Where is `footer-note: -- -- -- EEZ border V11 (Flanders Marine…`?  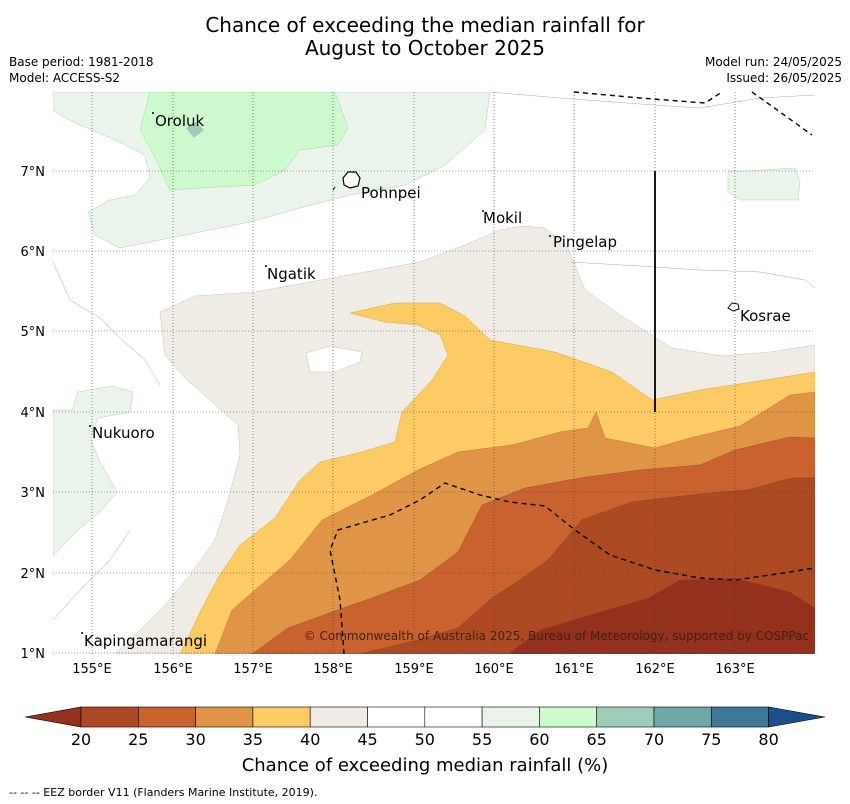 footer-note: -- -- -- EEZ border V11 (Flanders Marine… is located at coordinates (163, 792).